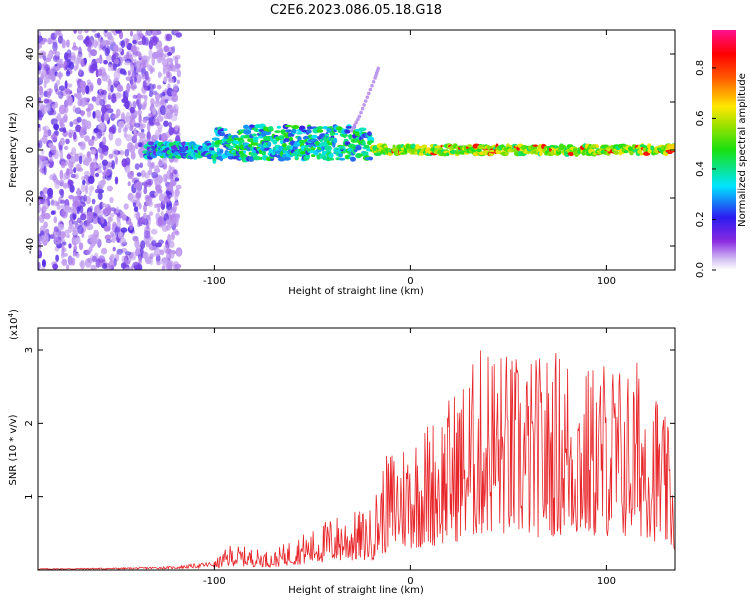  Describe the element at coordinates (700, 220) in the screenshot. I see `colorbar-tick-label: 0.2` at that location.